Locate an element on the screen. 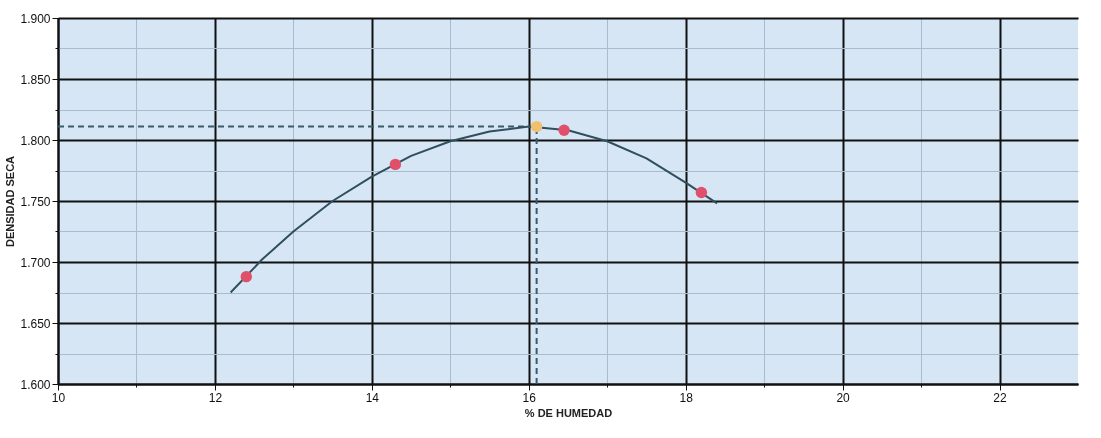 Image resolution: width=1101 pixels, height=438 pixels. x-tick-label: 20 is located at coordinates (843, 397).